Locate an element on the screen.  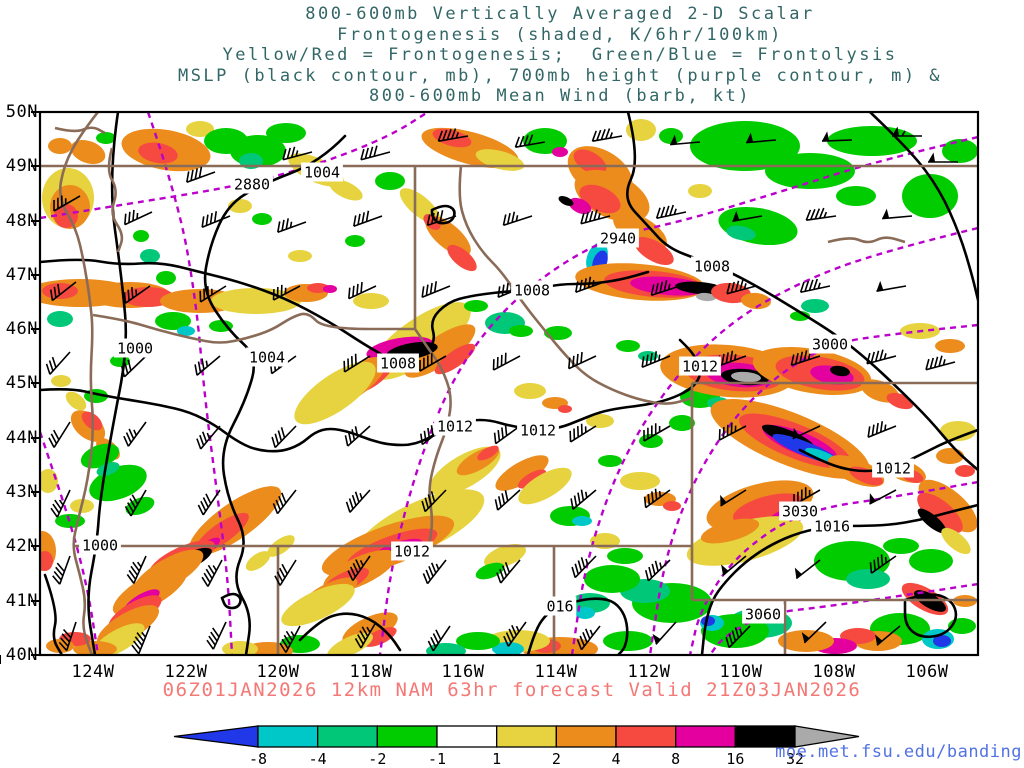
contour-label: 2940 is located at coordinates (618, 239).